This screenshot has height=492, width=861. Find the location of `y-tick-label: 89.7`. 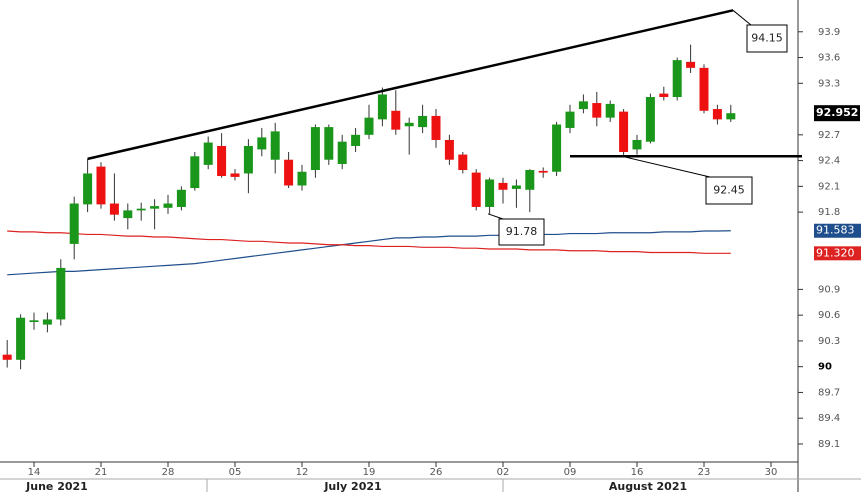

y-tick-label: 89.7 is located at coordinates (829, 392).